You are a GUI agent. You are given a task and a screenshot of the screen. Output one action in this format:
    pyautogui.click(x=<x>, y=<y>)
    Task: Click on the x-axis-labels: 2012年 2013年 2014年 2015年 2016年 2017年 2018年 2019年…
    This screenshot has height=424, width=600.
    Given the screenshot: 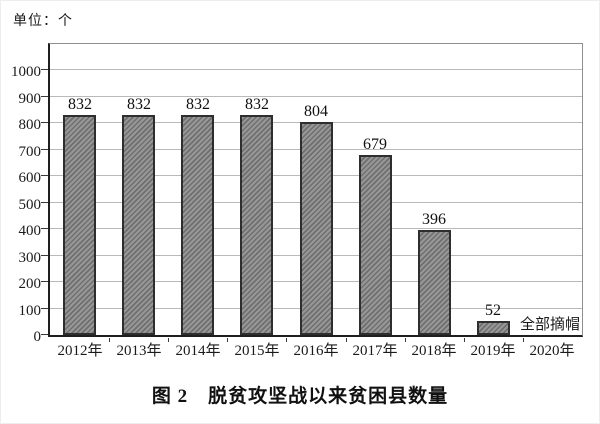 What is the action you would take?
    pyautogui.click(x=316, y=352)
    